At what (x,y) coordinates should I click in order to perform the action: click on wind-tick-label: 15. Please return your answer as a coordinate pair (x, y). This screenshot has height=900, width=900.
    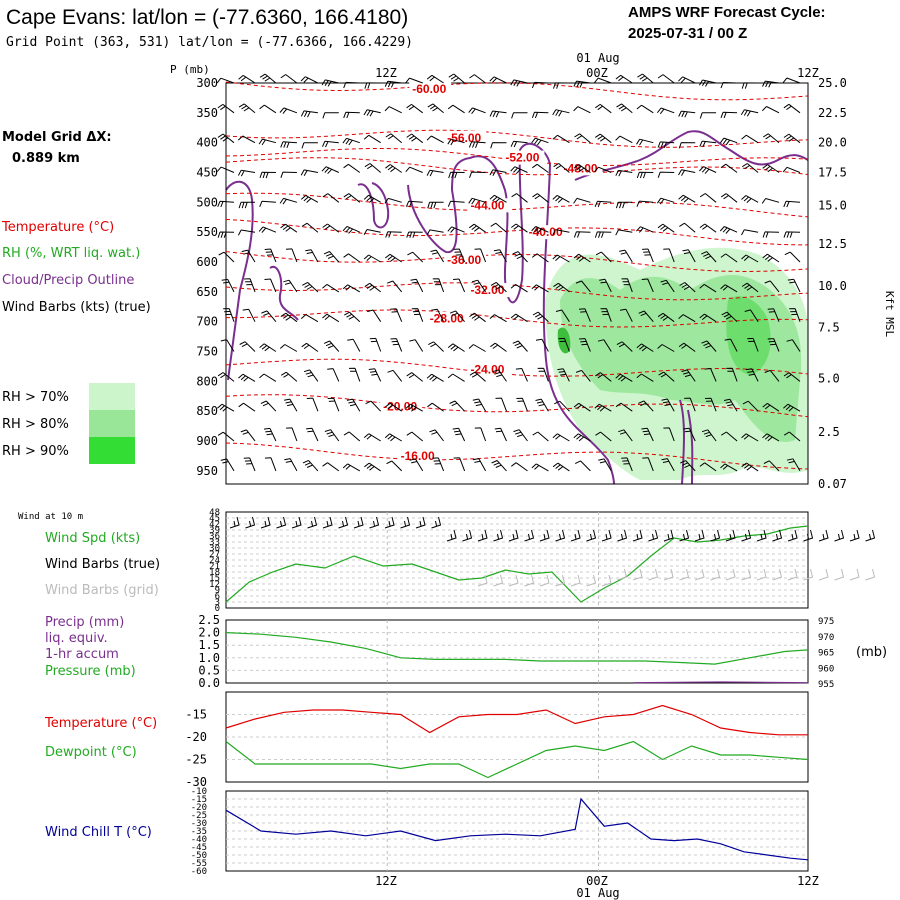
    Looking at the image, I should click on (214, 579).